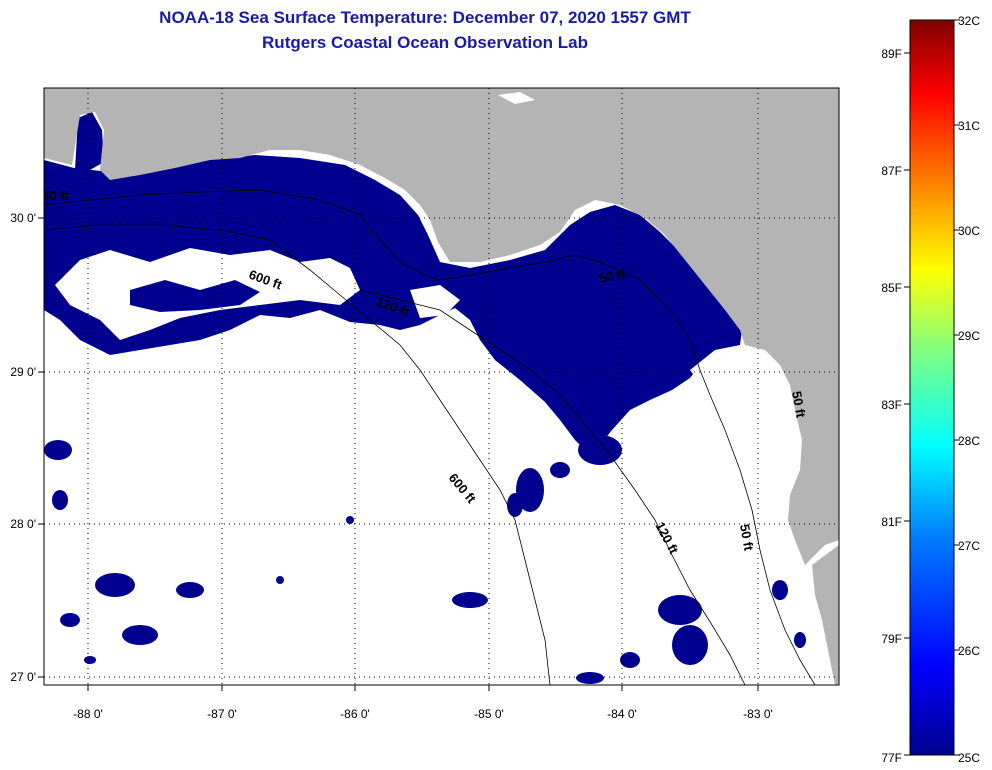  Describe the element at coordinates (969, 758) in the screenshot. I see `colorbar-celsius-label: 25C` at that location.